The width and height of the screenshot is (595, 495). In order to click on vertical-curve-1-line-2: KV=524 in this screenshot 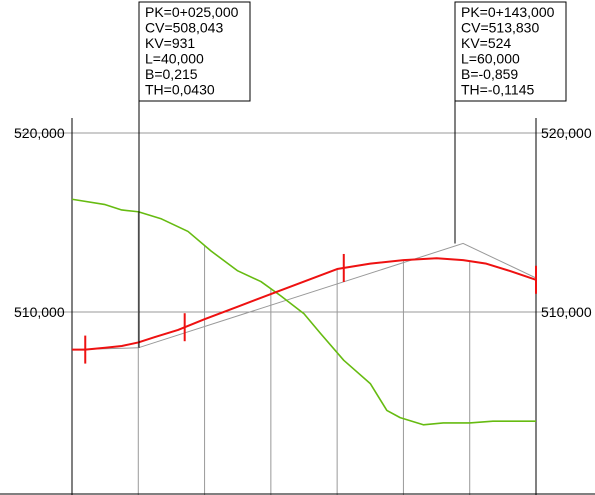, I will do `click(486, 43)`.